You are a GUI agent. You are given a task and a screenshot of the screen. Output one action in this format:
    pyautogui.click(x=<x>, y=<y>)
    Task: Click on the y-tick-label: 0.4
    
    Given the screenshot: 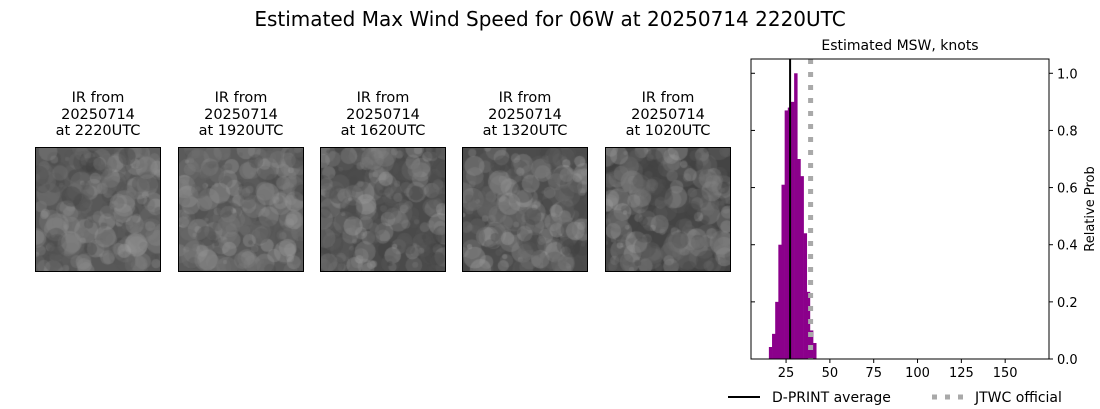 What is the action you would take?
    pyautogui.click(x=1067, y=246)
    